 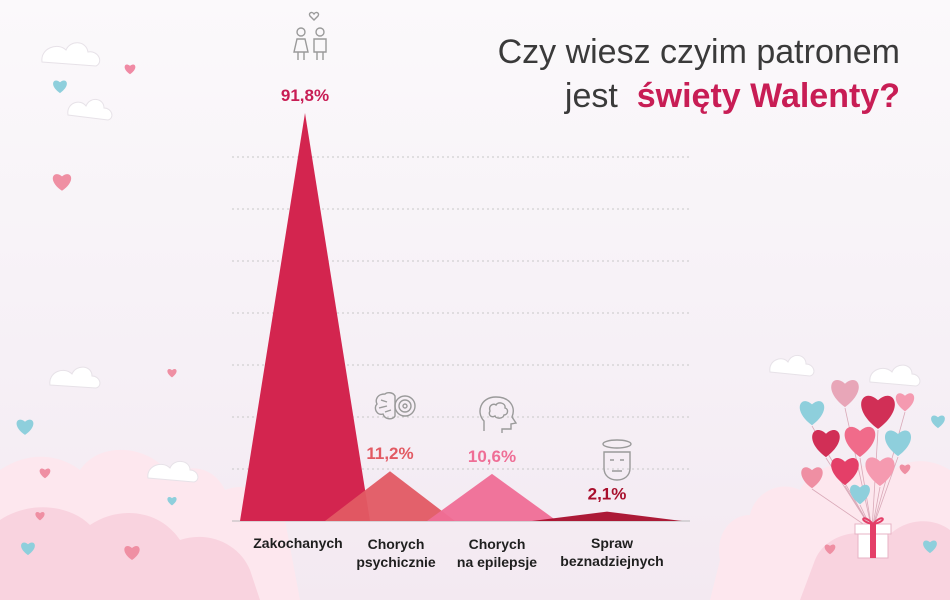 I want to click on brain-target-icon, so click(x=395, y=405).